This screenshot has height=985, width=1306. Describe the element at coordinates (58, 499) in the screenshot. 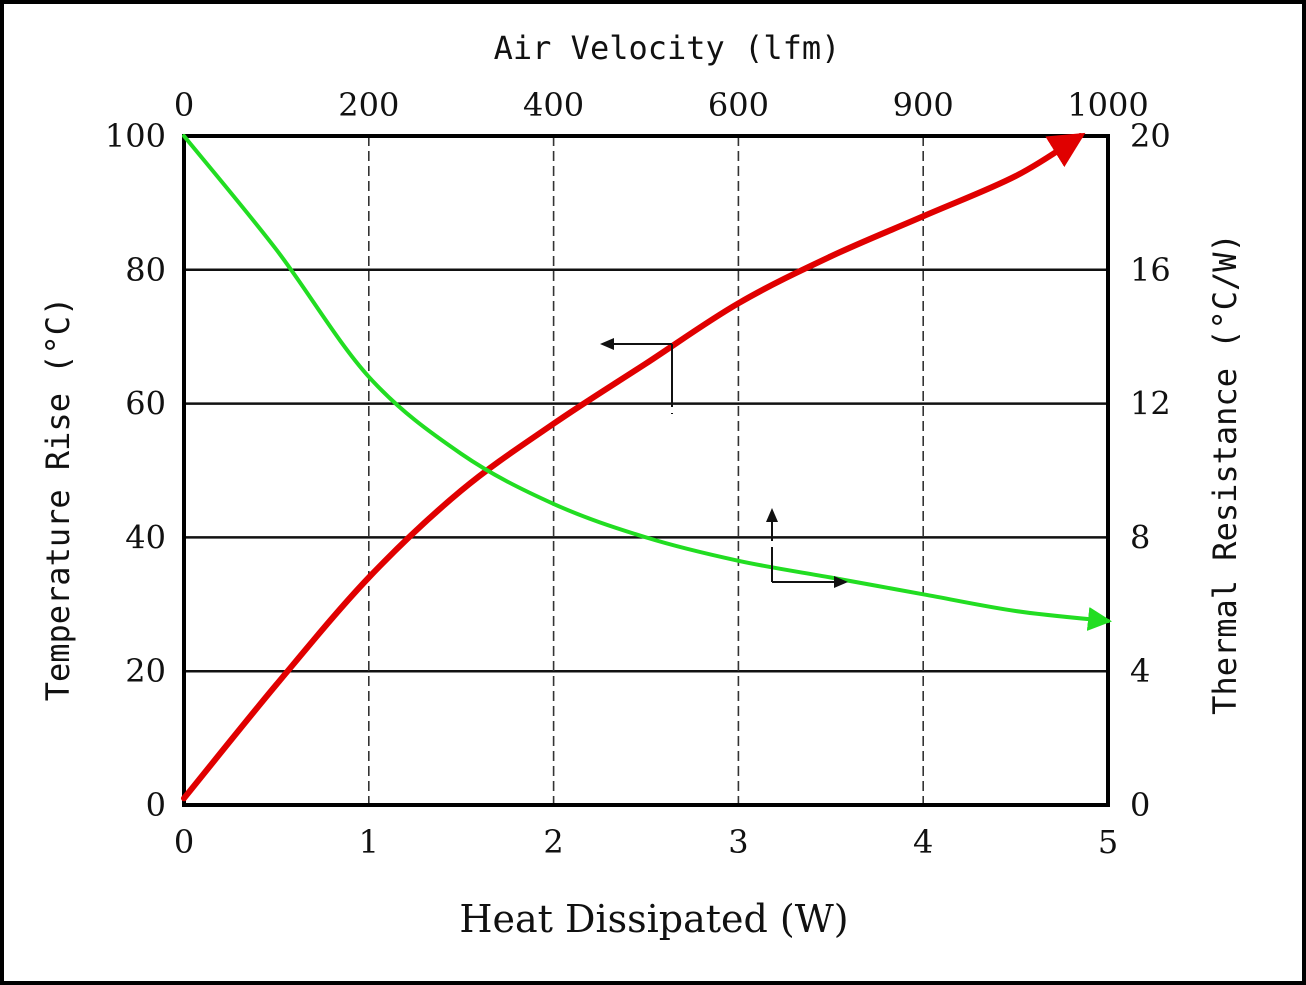

I see `y-axis-label: Temperature Rise (°C)` at that location.